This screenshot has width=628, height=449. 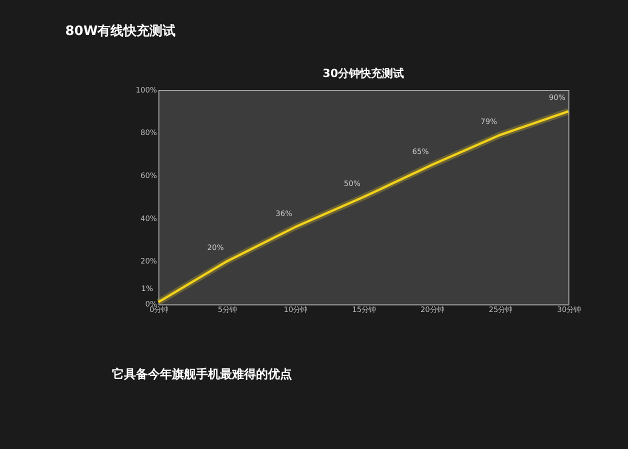 What do you see at coordinates (352, 183) in the screenshot?
I see `data-label: 50%` at bounding box center [352, 183].